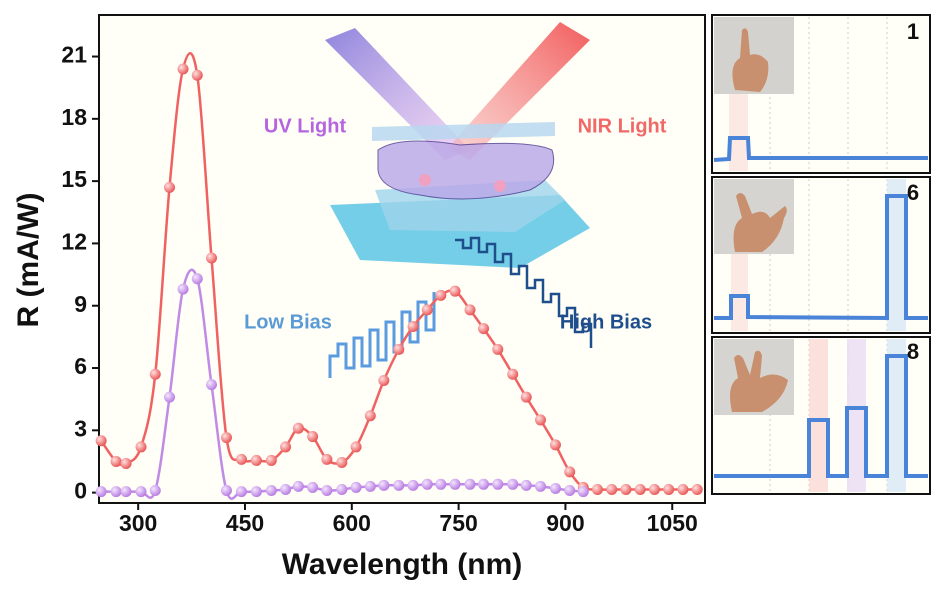  What do you see at coordinates (74, 55) in the screenshot?
I see `y-tick-label: 21` at bounding box center [74, 55].